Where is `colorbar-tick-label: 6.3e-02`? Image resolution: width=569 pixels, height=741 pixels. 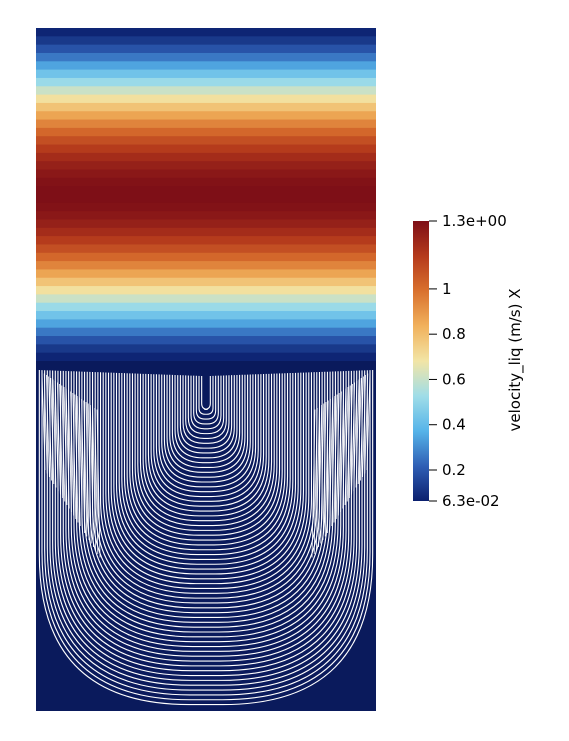 colorbar-tick-label: 6.3e-02 is located at coordinates (471, 501).